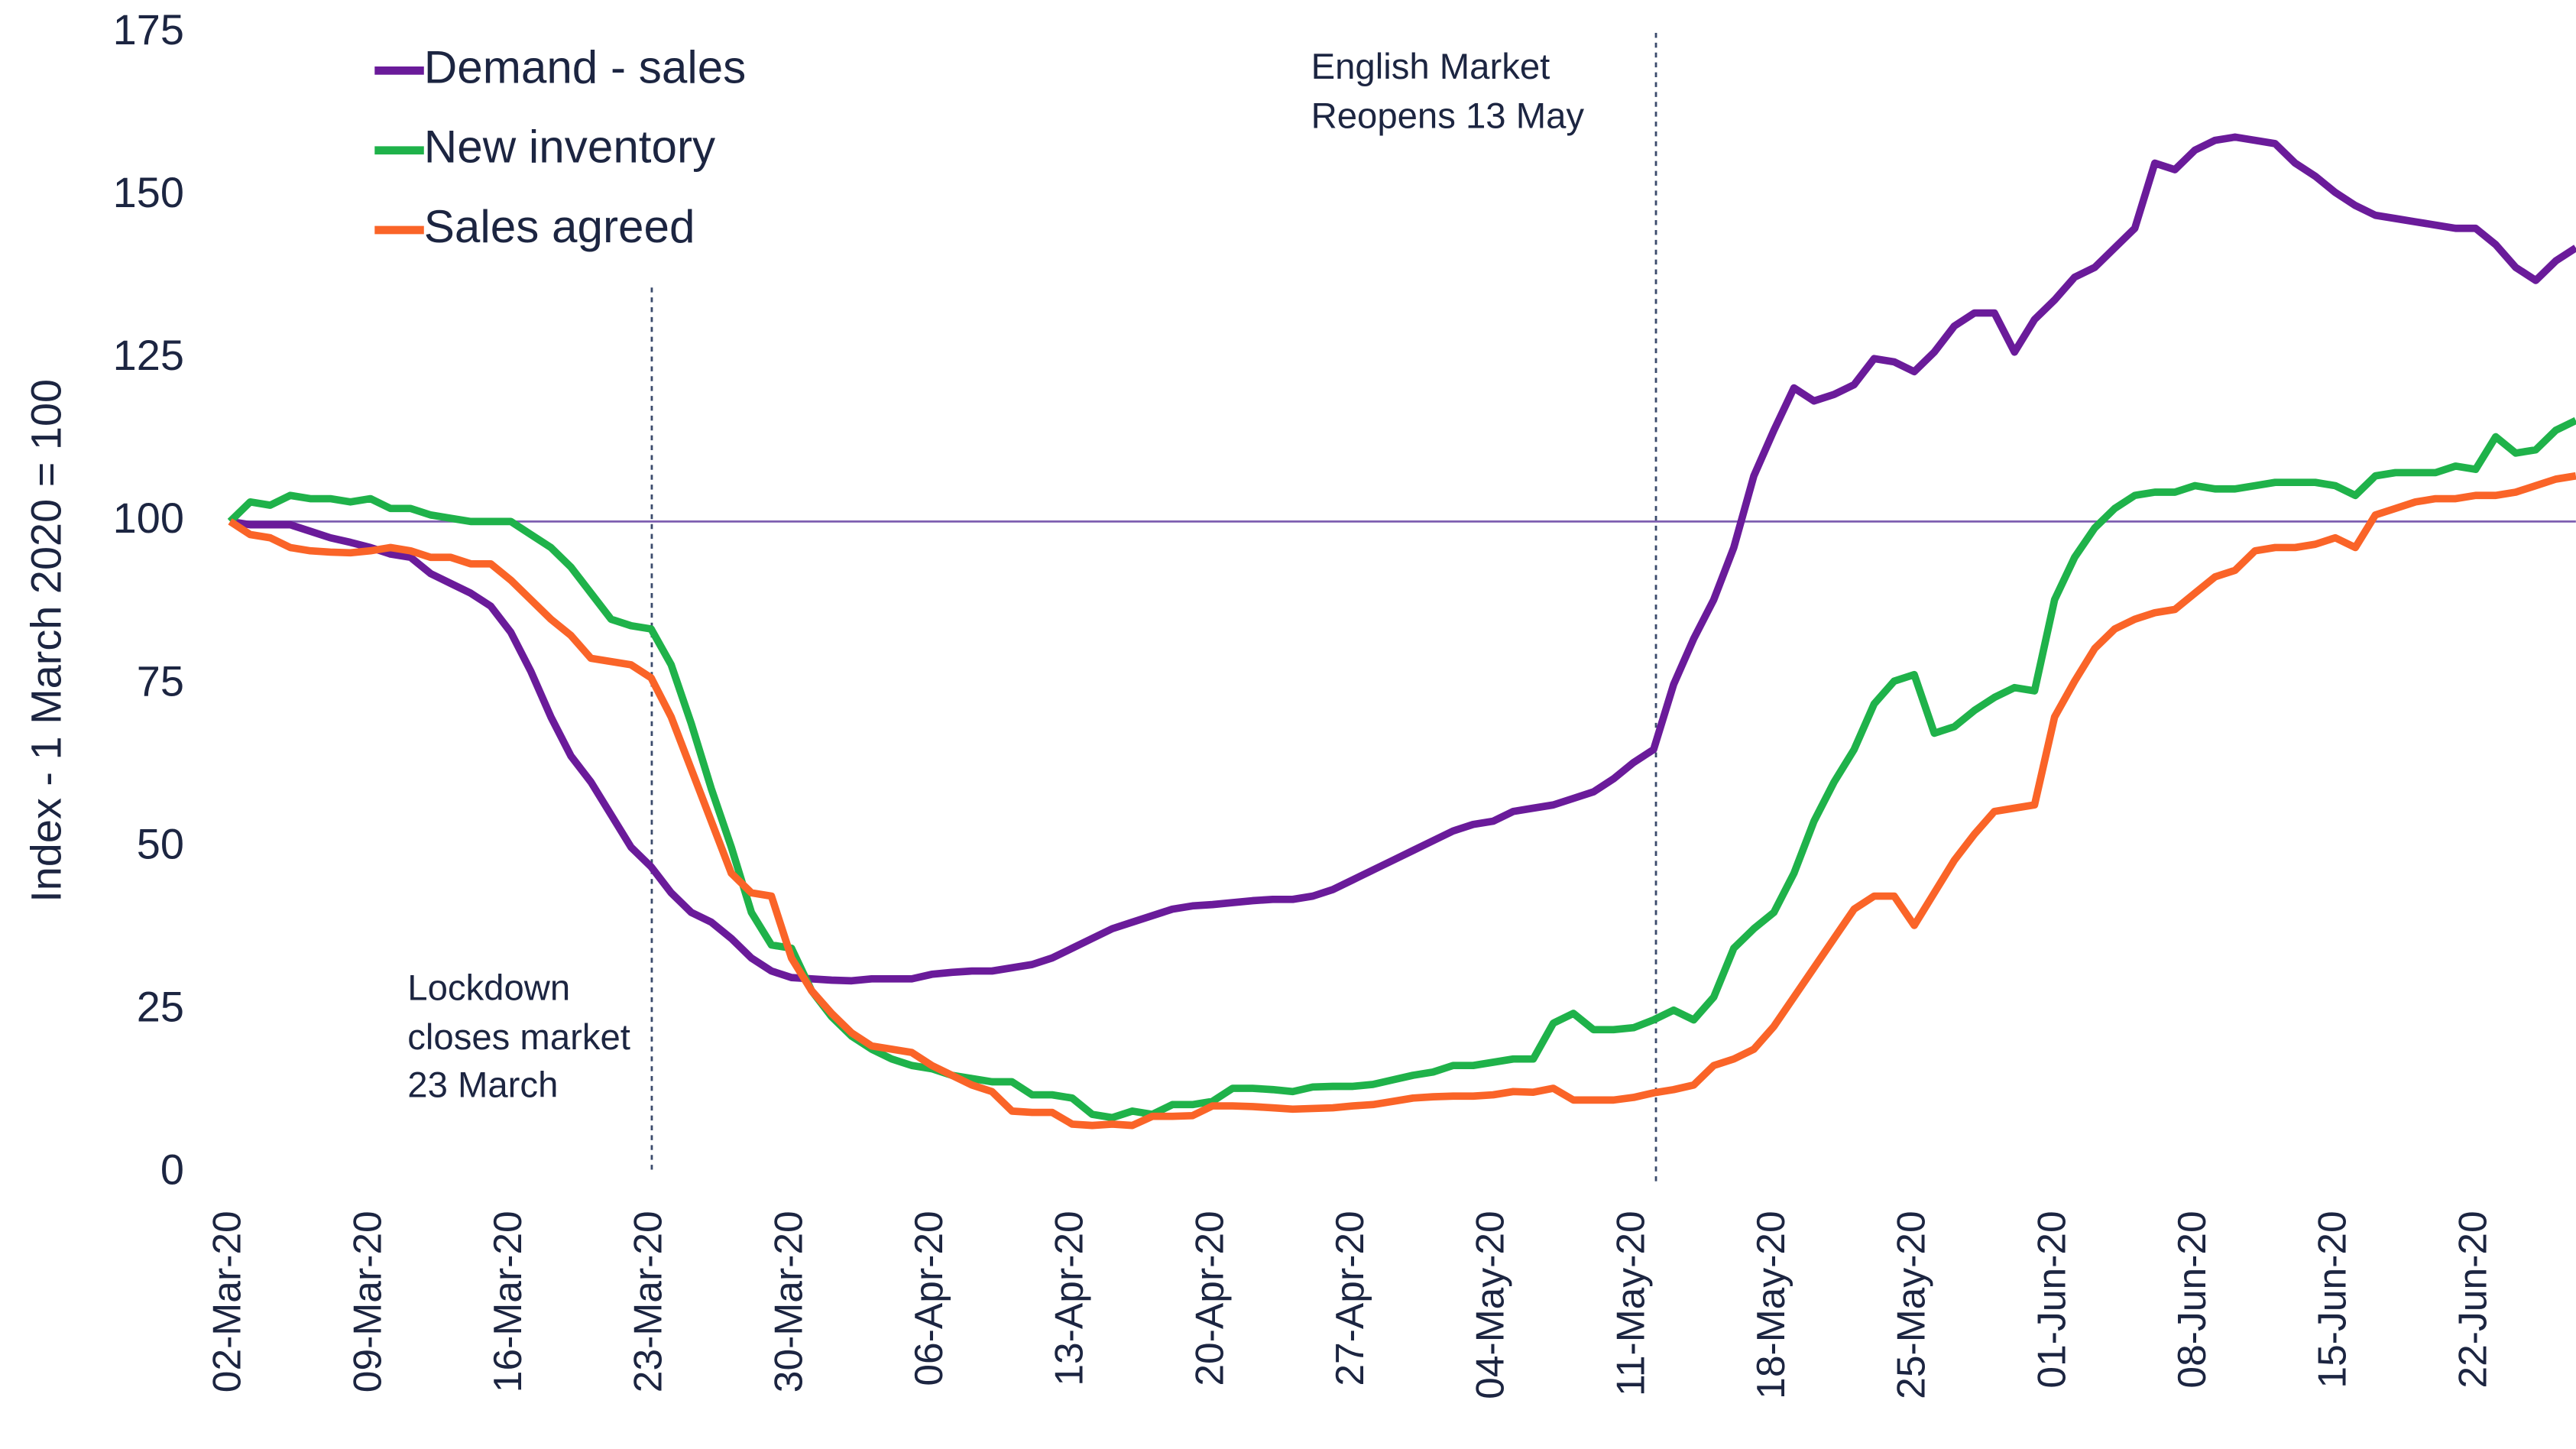 This screenshot has width=2576, height=1449. I want to click on annotation: English Market, so click(1430, 67).